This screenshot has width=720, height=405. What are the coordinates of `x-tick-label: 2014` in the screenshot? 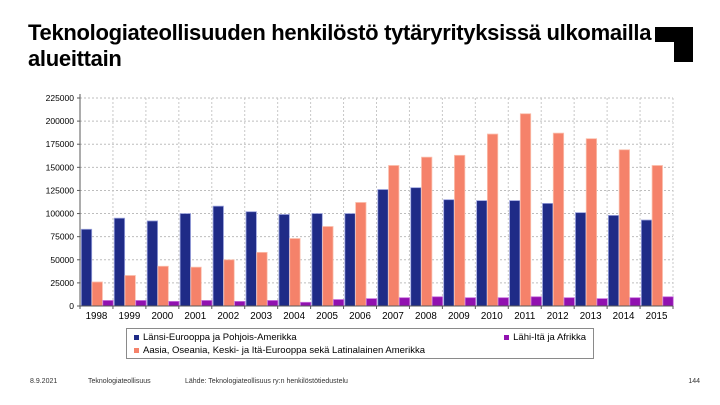 It's located at (624, 316).